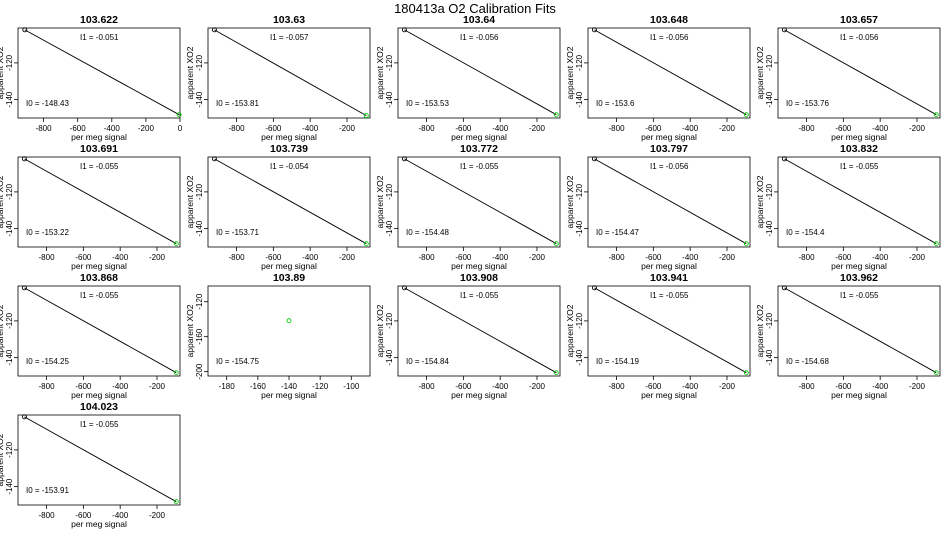 The image size is (950, 550). Describe the element at coordinates (47, 361) in the screenshot. I see `intercept-annotation: I0 = -154.25` at that location.